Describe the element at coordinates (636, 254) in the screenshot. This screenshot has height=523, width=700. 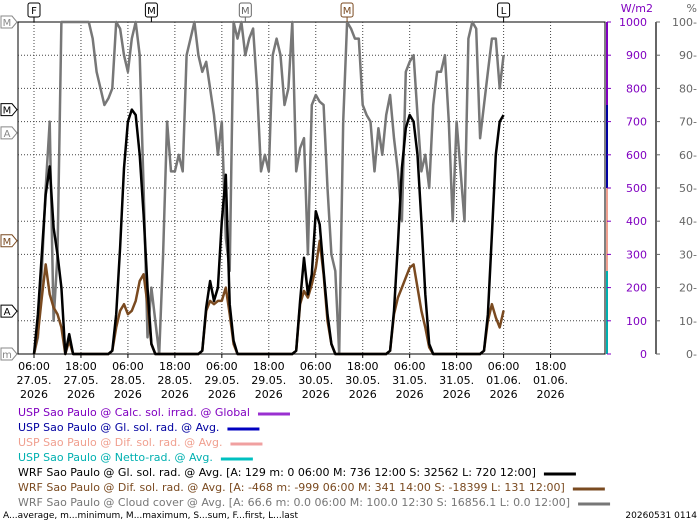
I see `y-left-tick-label: 300` at that location.